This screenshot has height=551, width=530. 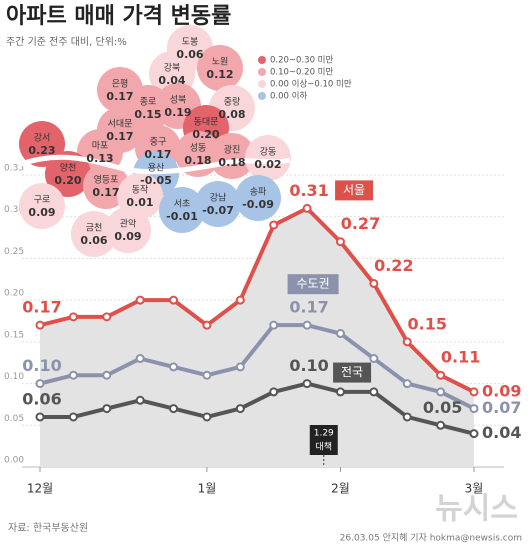 I want to click on data-label: 0.06, so click(x=41, y=398).